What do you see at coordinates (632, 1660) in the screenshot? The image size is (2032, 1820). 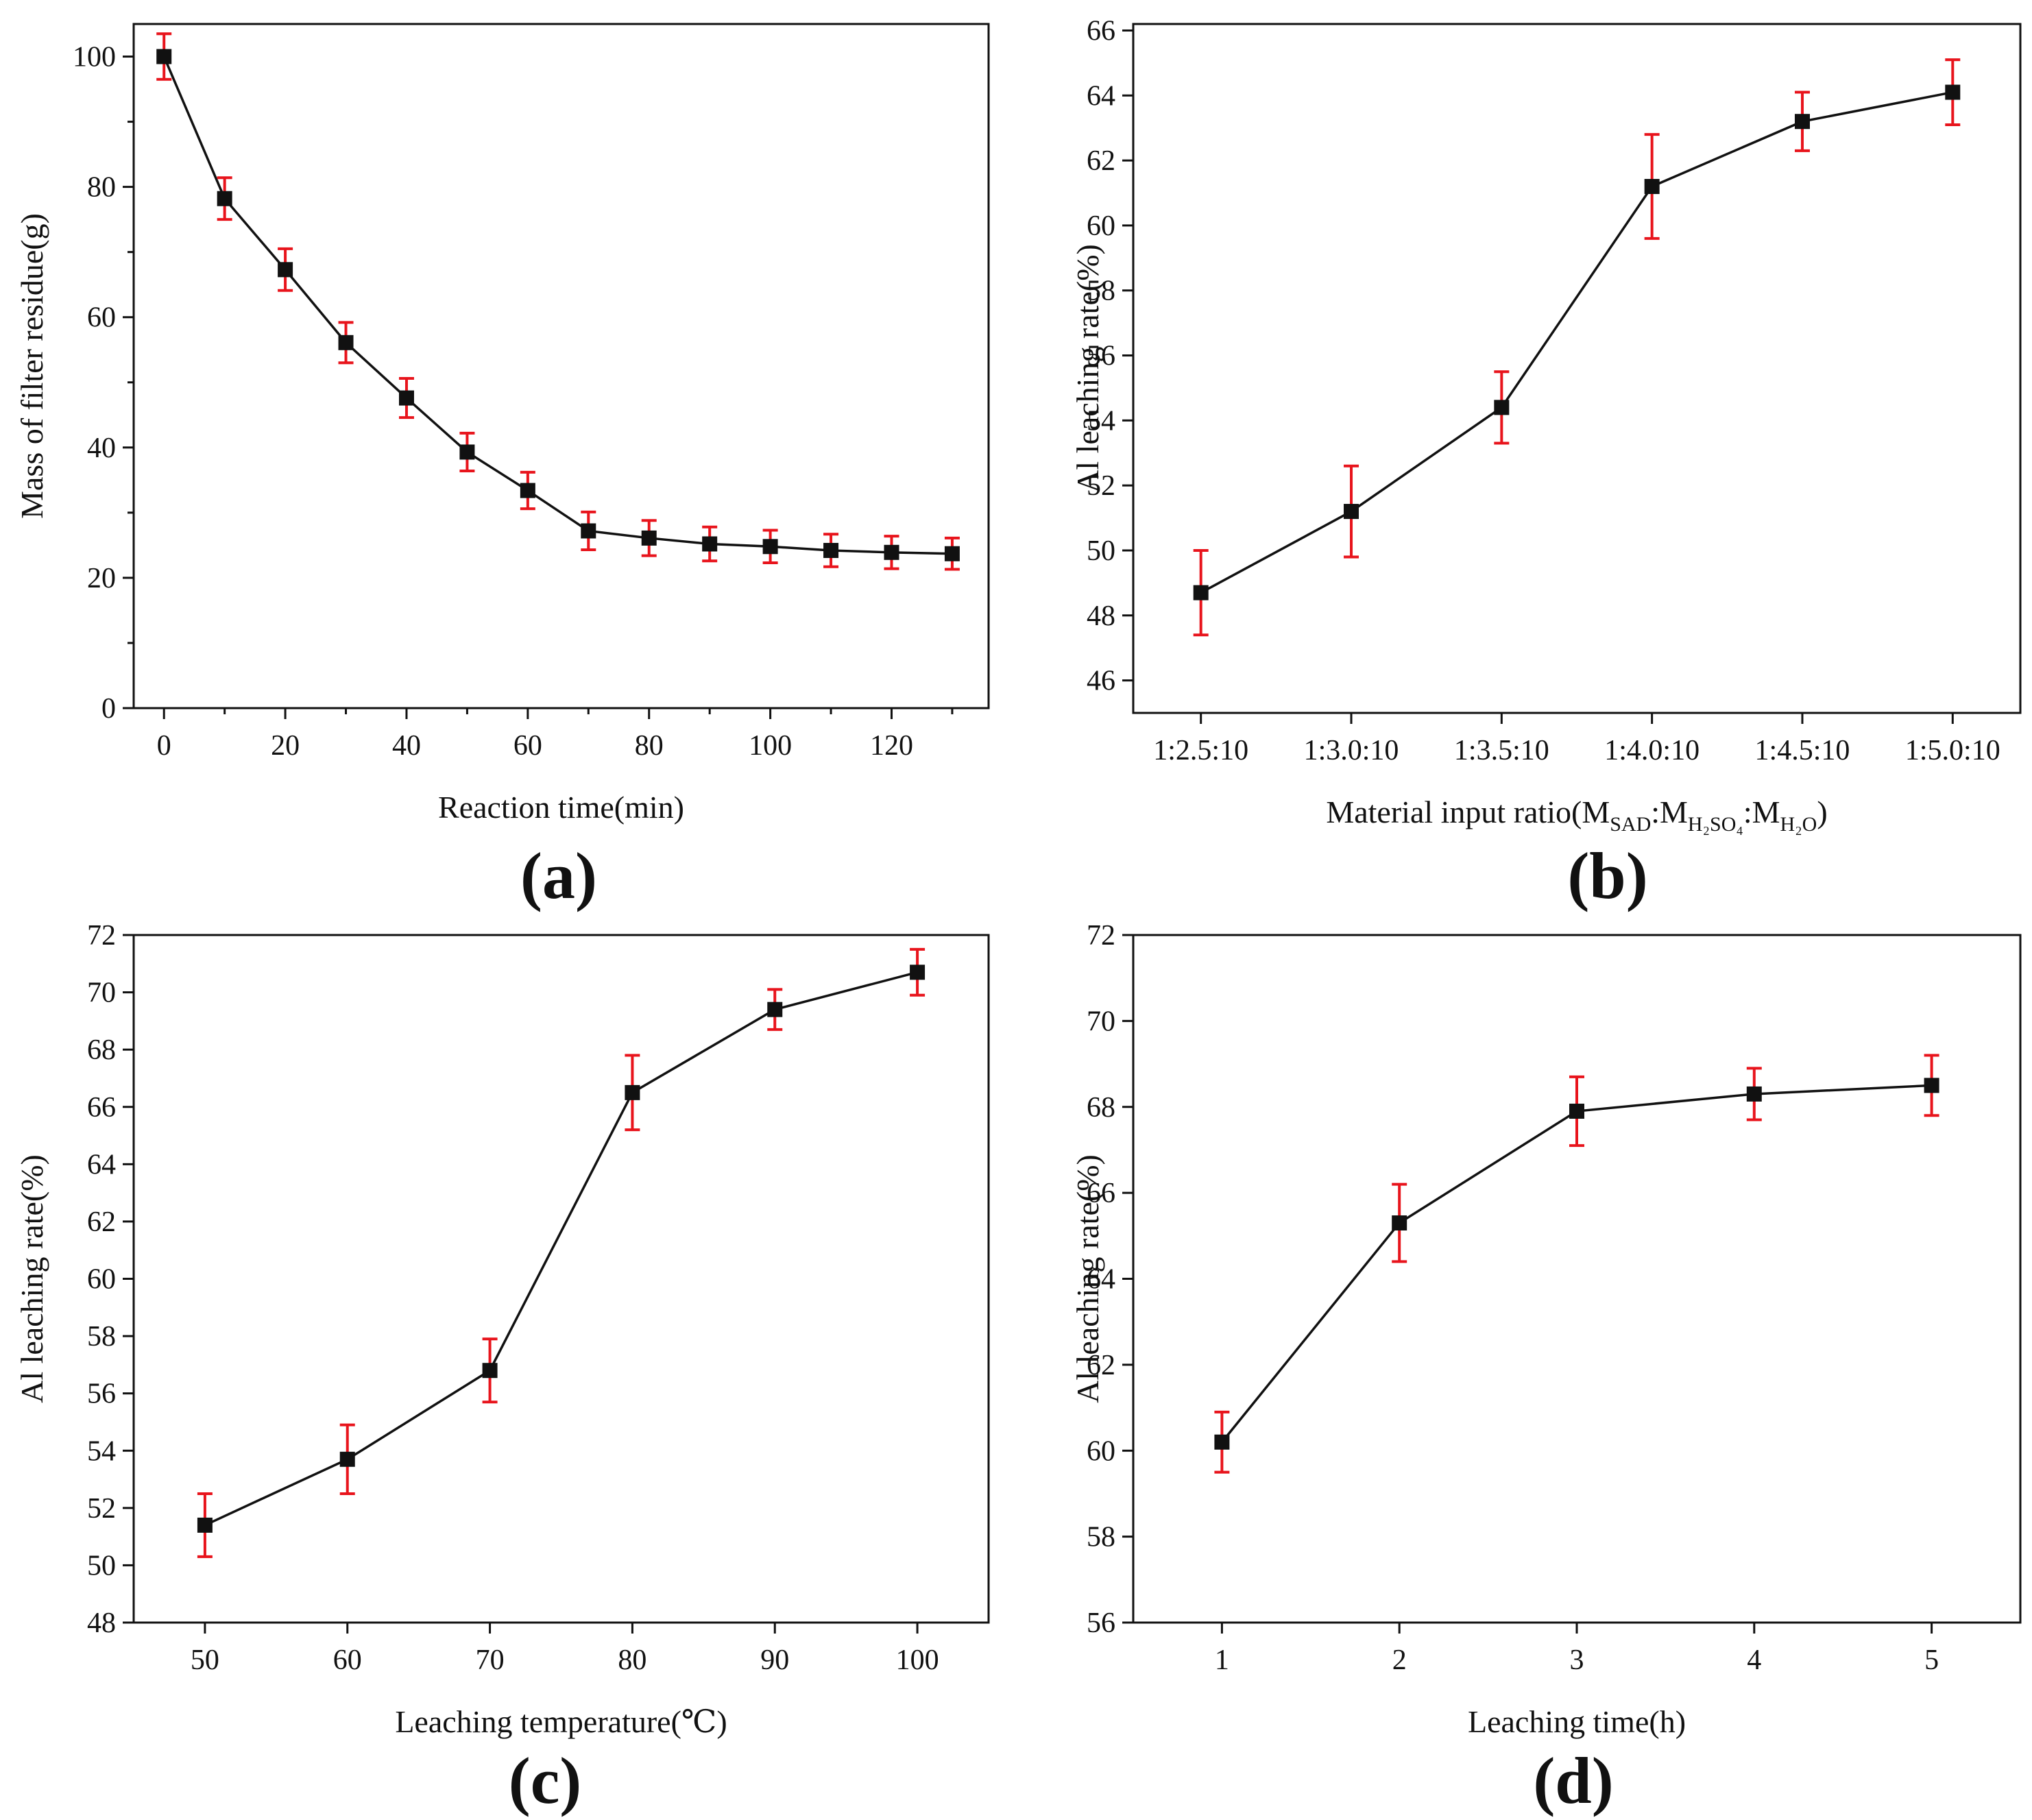 I see `x-tick-label: 80` at bounding box center [632, 1660].